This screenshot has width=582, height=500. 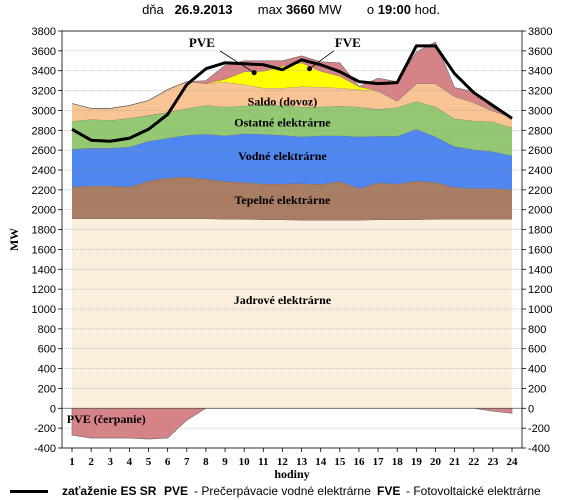 I want to click on ytick-label-right-2600: 2600, so click(x=540, y=151).